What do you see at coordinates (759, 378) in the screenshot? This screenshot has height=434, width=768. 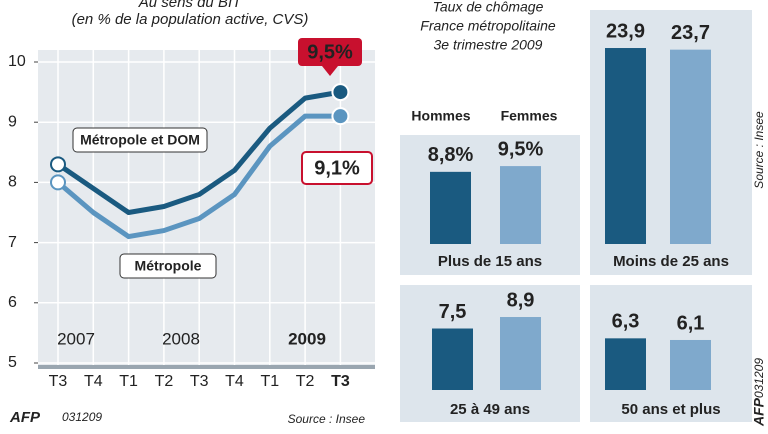 I see `code-vertical: 031209` at bounding box center [759, 378].